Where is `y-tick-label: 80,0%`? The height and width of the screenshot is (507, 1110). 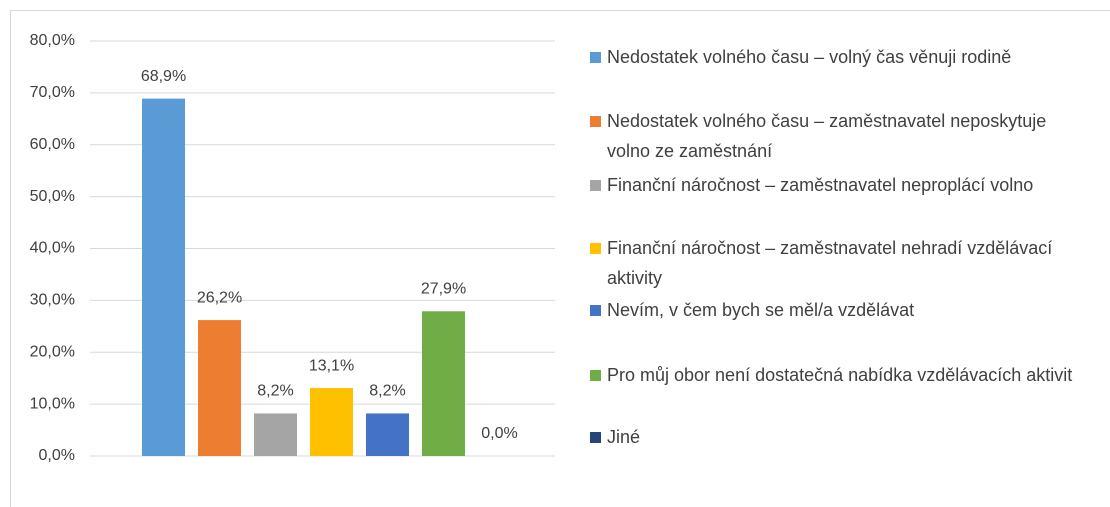
y-tick-label: 80,0% is located at coordinates (52, 40).